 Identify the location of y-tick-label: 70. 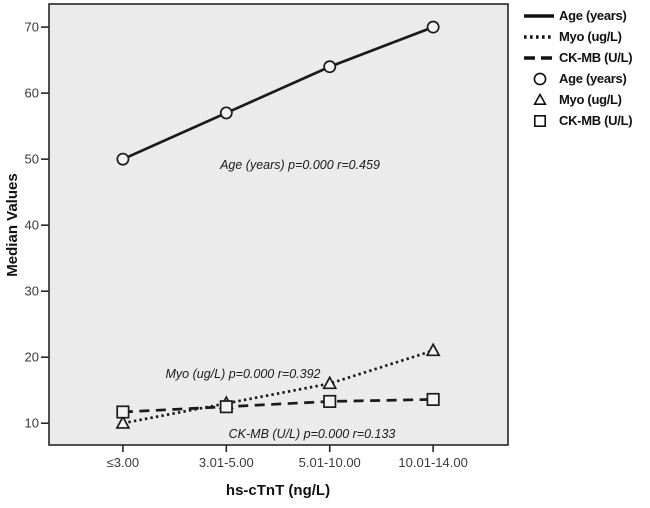
(32, 27).